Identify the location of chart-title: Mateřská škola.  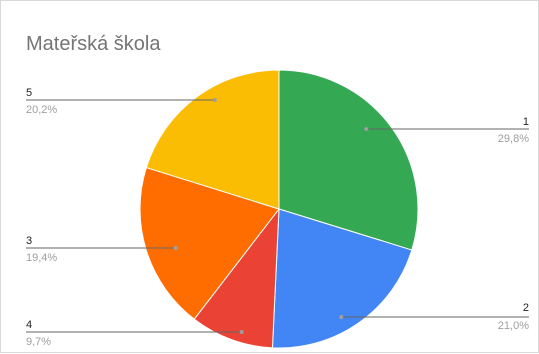
(93, 44).